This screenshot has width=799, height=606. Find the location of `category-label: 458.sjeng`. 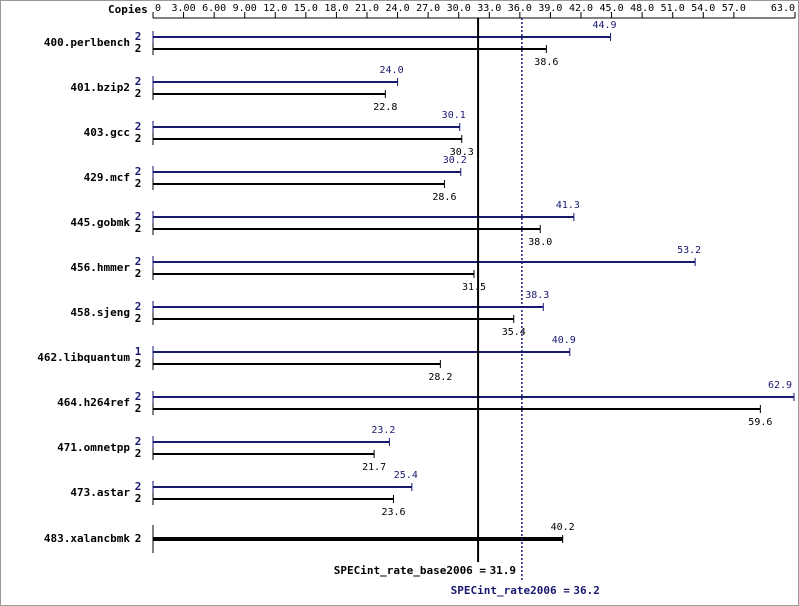

category-label: 458.sjeng is located at coordinates (100, 312).